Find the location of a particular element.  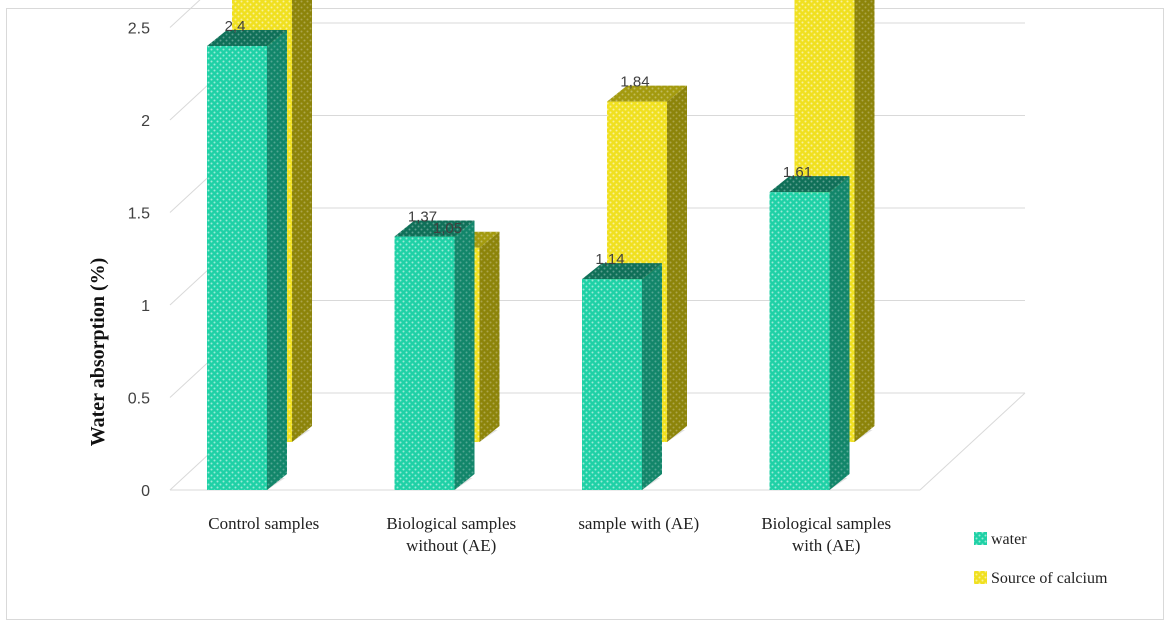

x-category-label: sample with (AE) is located at coordinates (638, 523).